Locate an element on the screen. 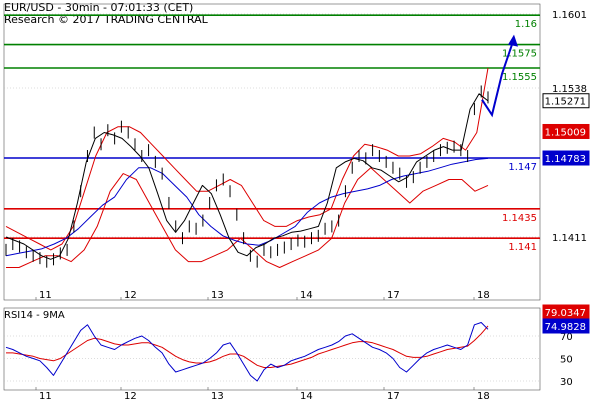 The width and height of the screenshot is (590, 400). rsi-line is located at coordinates (247, 352).